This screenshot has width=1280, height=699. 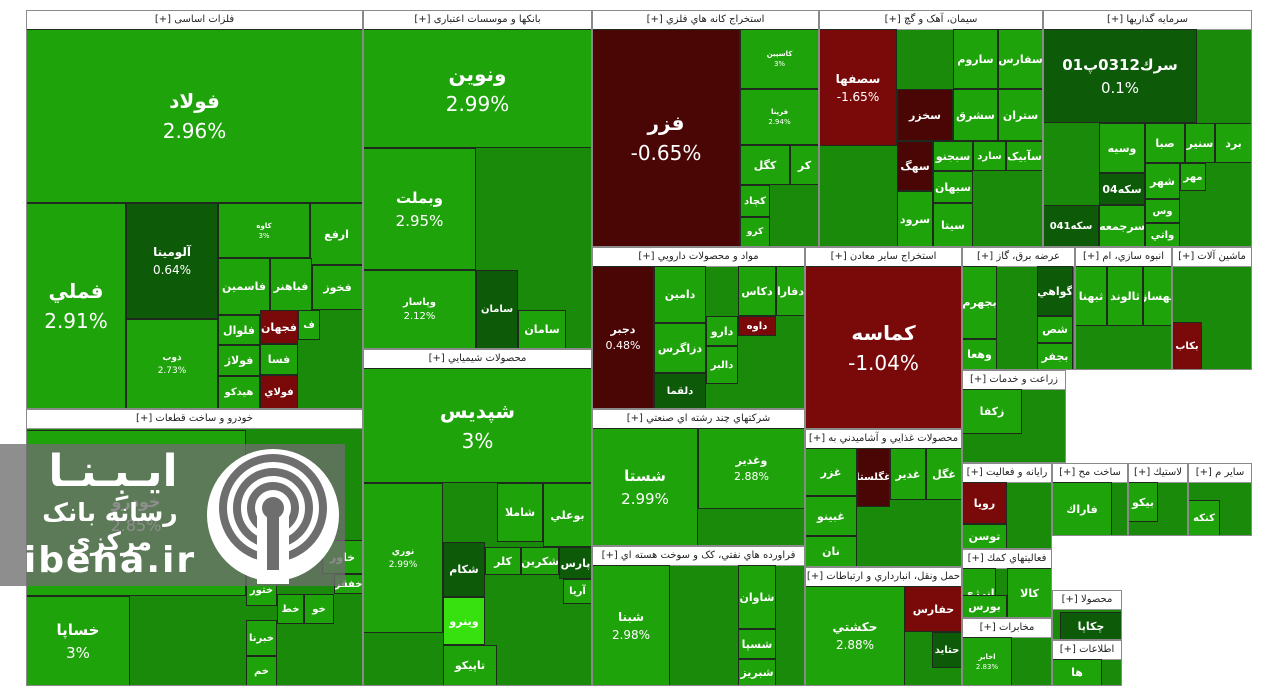 I want to click on stock-tile: فباهنر, so click(x=291, y=286).